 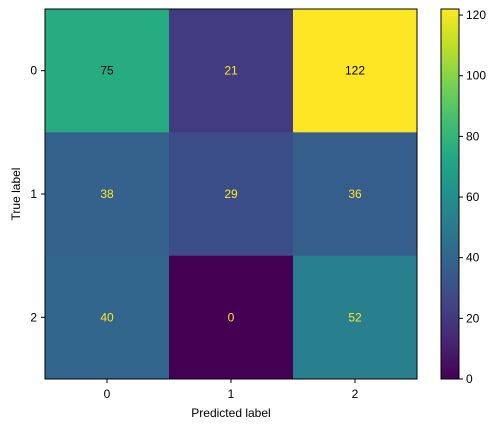 I want to click on cell-value-label-r0-c0: 75, so click(x=107, y=71).